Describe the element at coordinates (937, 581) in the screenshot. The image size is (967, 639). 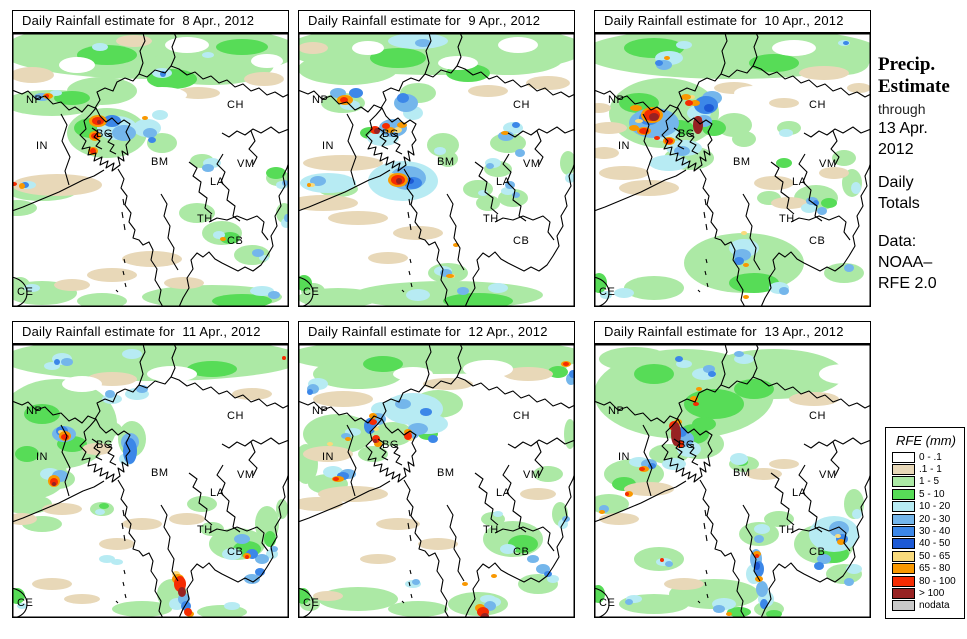
I see `legend-label: 80 - 100` at that location.